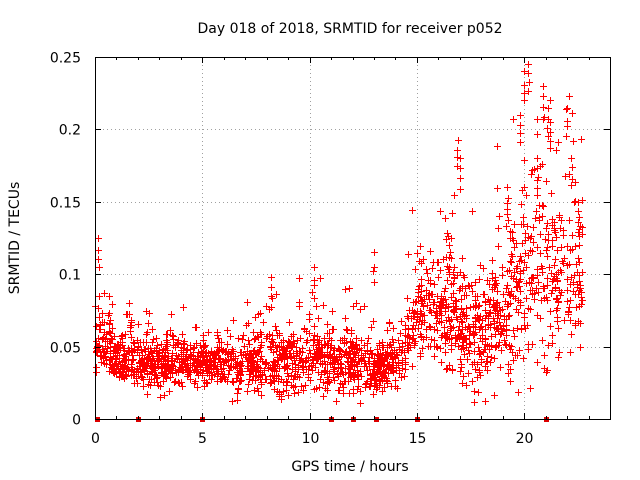 Image resolution: width=640 pixels, height=480 pixels. What do you see at coordinates (95, 439) in the screenshot?
I see `x-tick-label: 0` at bounding box center [95, 439].